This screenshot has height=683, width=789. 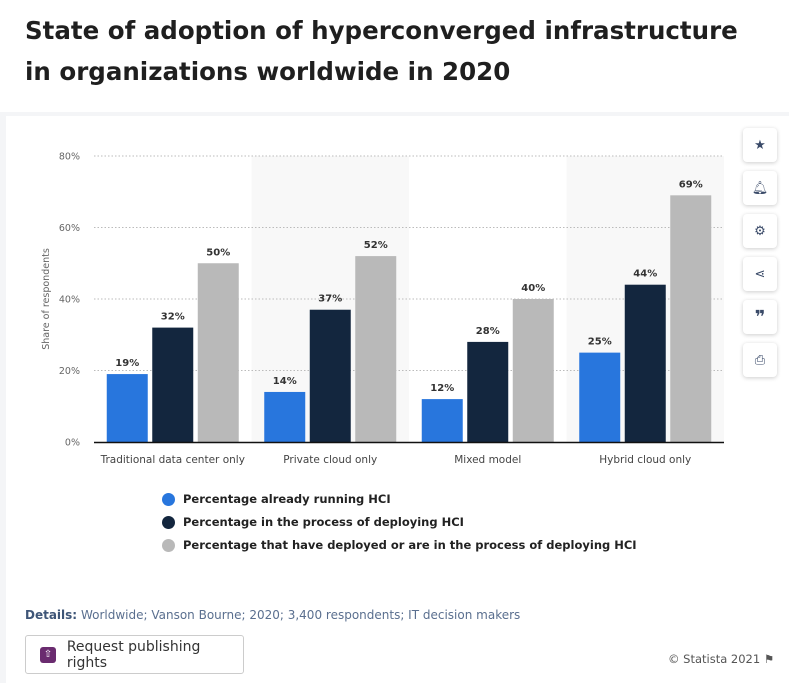 I want to click on y-tick-label: 60%, so click(x=69, y=228).